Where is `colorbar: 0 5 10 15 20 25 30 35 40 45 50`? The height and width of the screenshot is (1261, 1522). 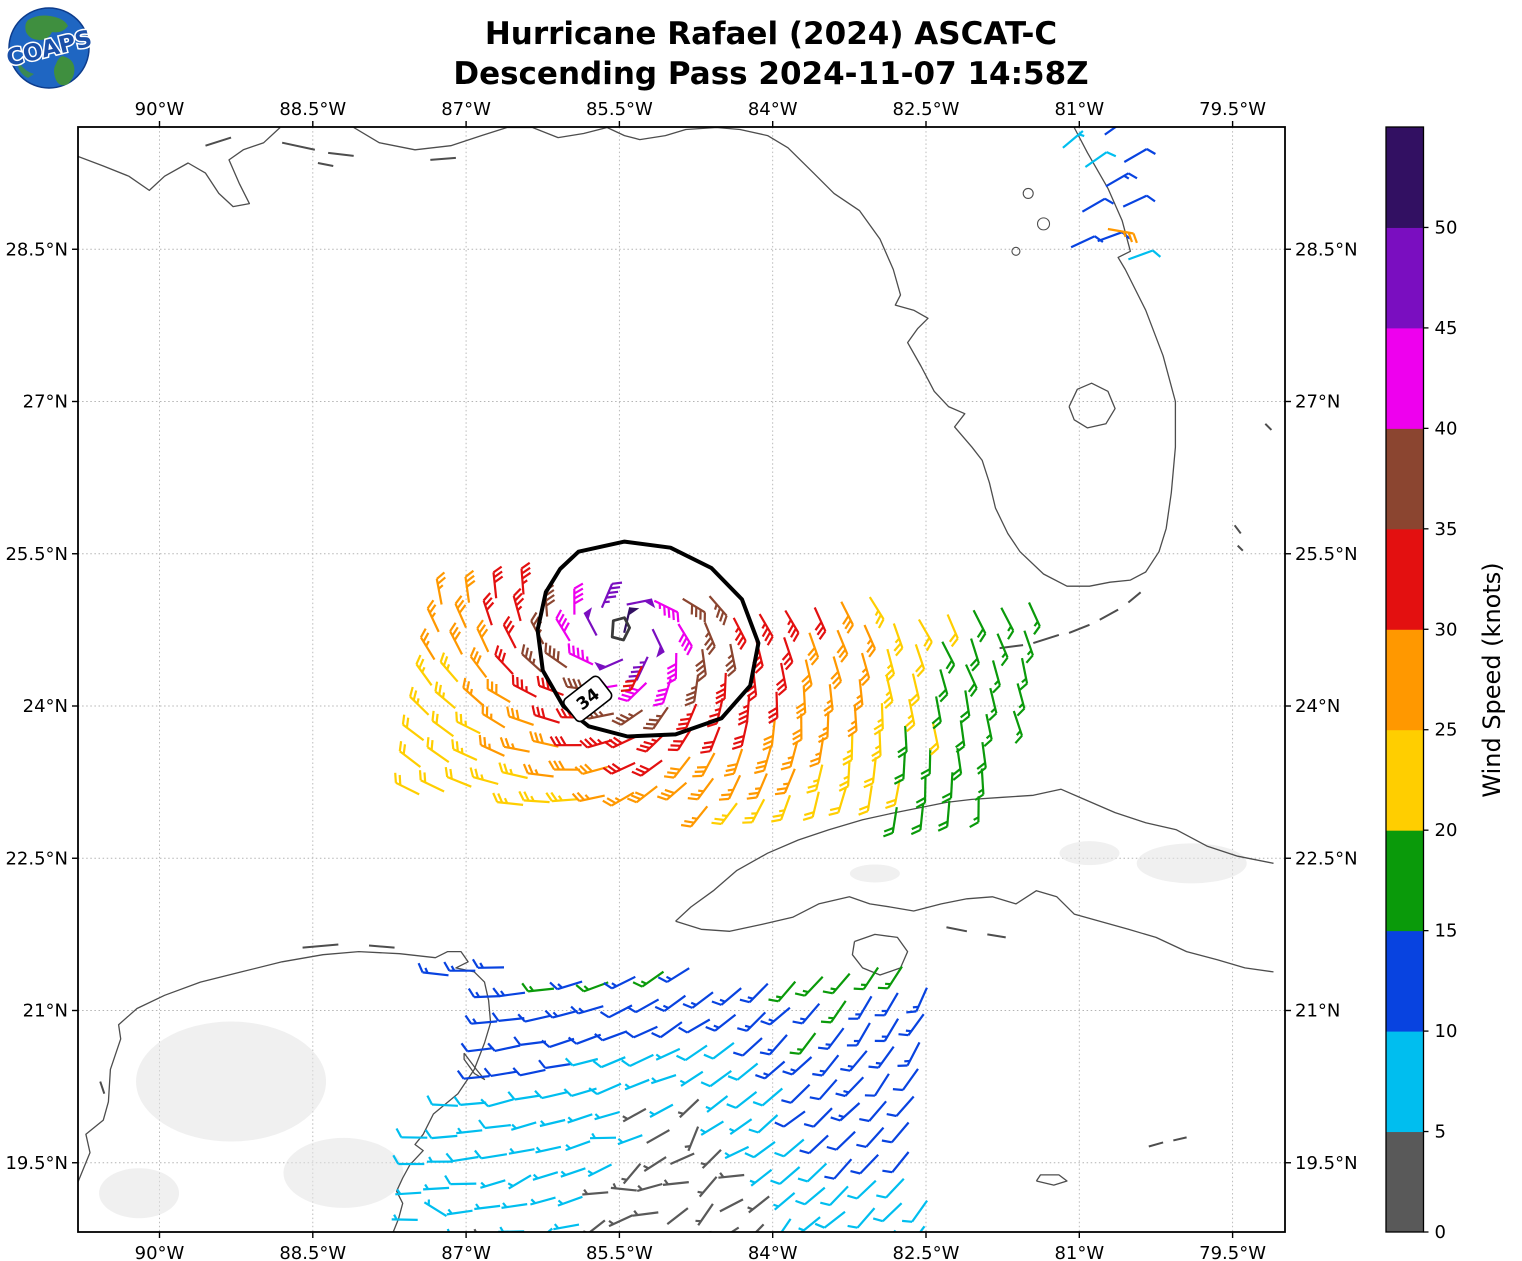
colorbar: 0 5 10 15 20 25 30 35 40 45 50 is located at coordinates (1421, 684).